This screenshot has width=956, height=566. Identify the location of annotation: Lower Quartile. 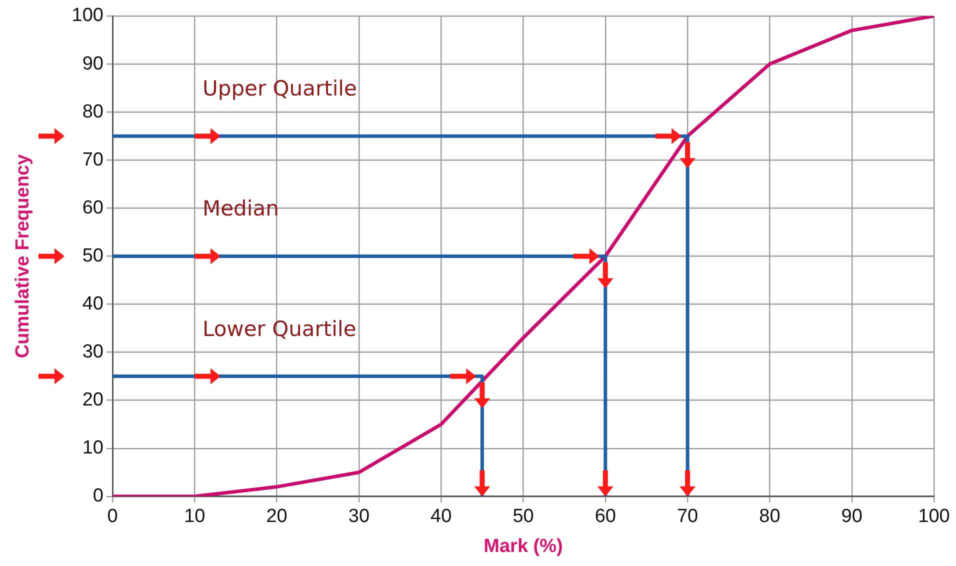
(279, 328).